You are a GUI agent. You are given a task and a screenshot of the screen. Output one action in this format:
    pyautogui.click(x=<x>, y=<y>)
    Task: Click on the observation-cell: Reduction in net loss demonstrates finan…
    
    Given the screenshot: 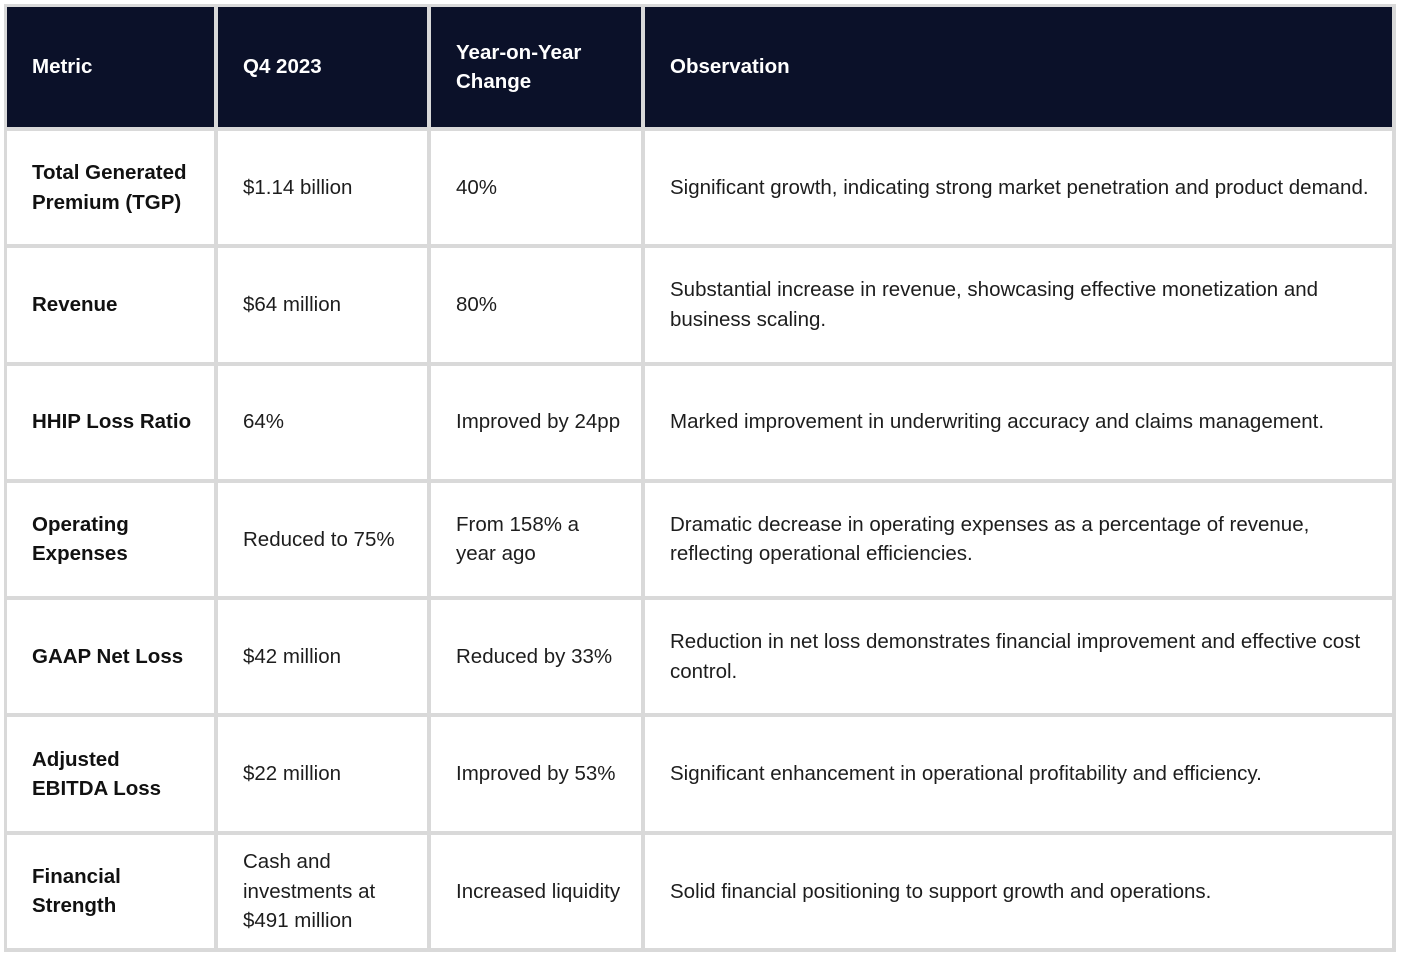 What is the action you would take?
    pyautogui.click(x=1020, y=659)
    